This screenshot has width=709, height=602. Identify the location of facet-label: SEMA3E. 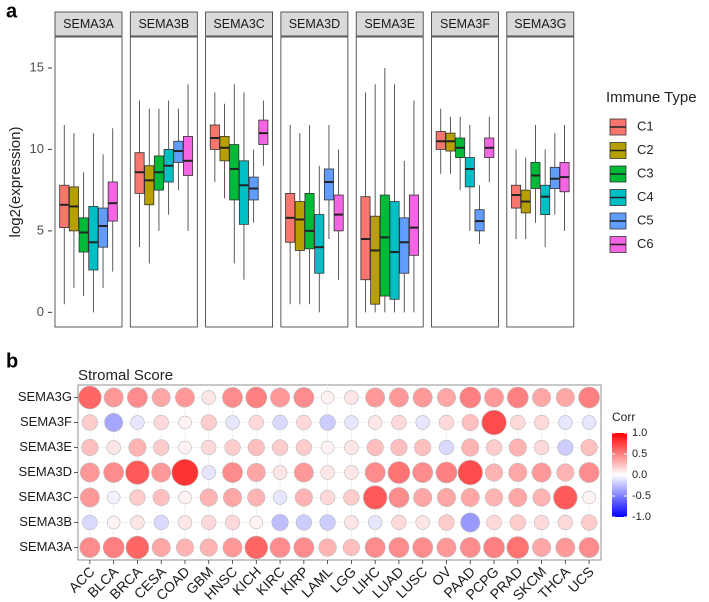
(389, 24).